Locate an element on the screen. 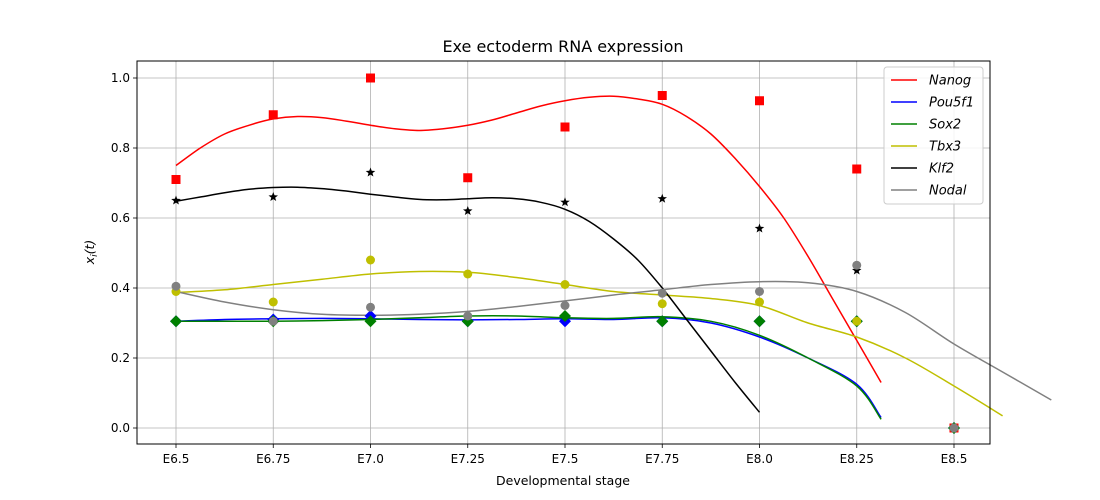 The height and width of the screenshot is (500, 1100). x-tick-label: E7.25 is located at coordinates (468, 459).